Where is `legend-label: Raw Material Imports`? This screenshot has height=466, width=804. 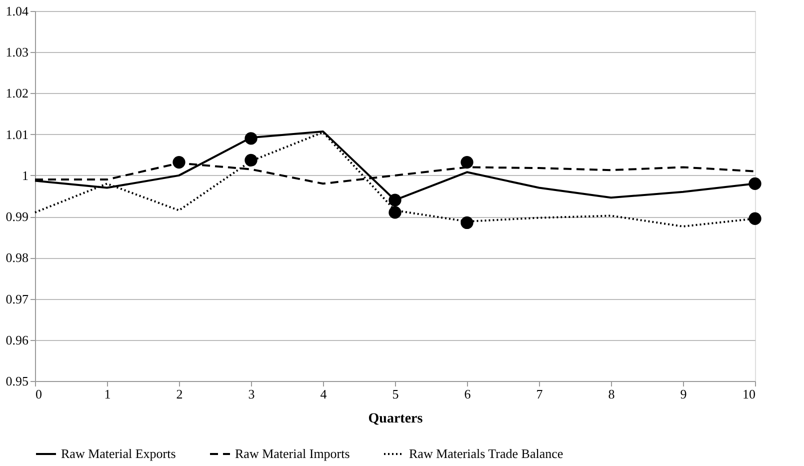 legend-label: Raw Material Imports is located at coordinates (292, 453).